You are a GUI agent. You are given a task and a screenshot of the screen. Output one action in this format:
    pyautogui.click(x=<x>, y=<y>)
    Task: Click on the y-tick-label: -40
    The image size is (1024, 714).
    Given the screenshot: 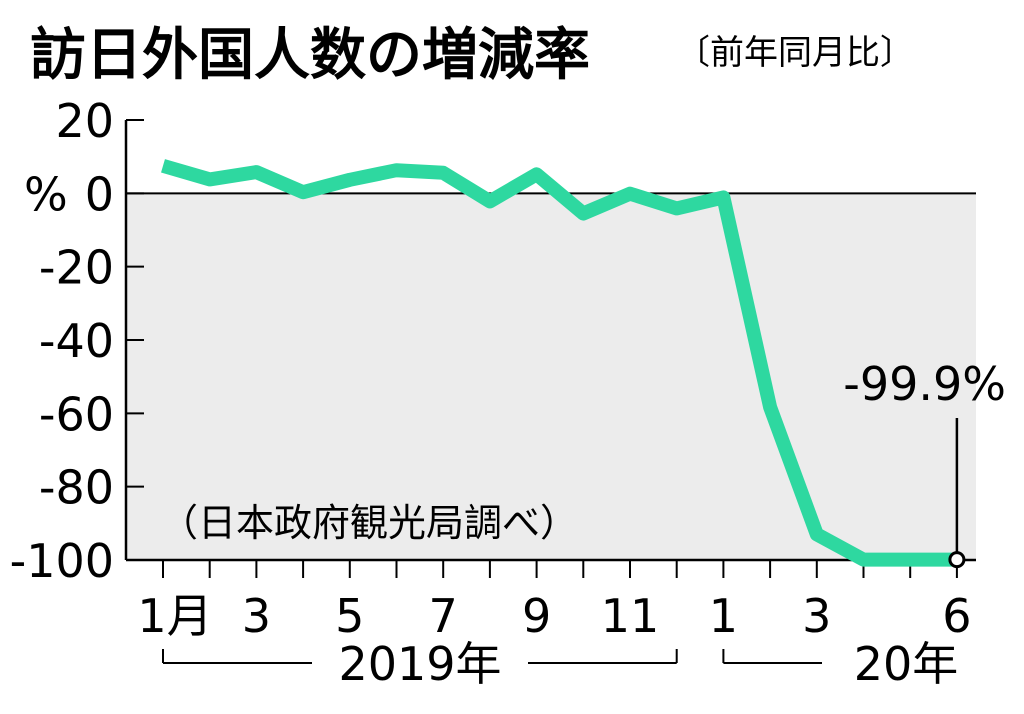 What is the action you would take?
    pyautogui.click(x=76, y=341)
    